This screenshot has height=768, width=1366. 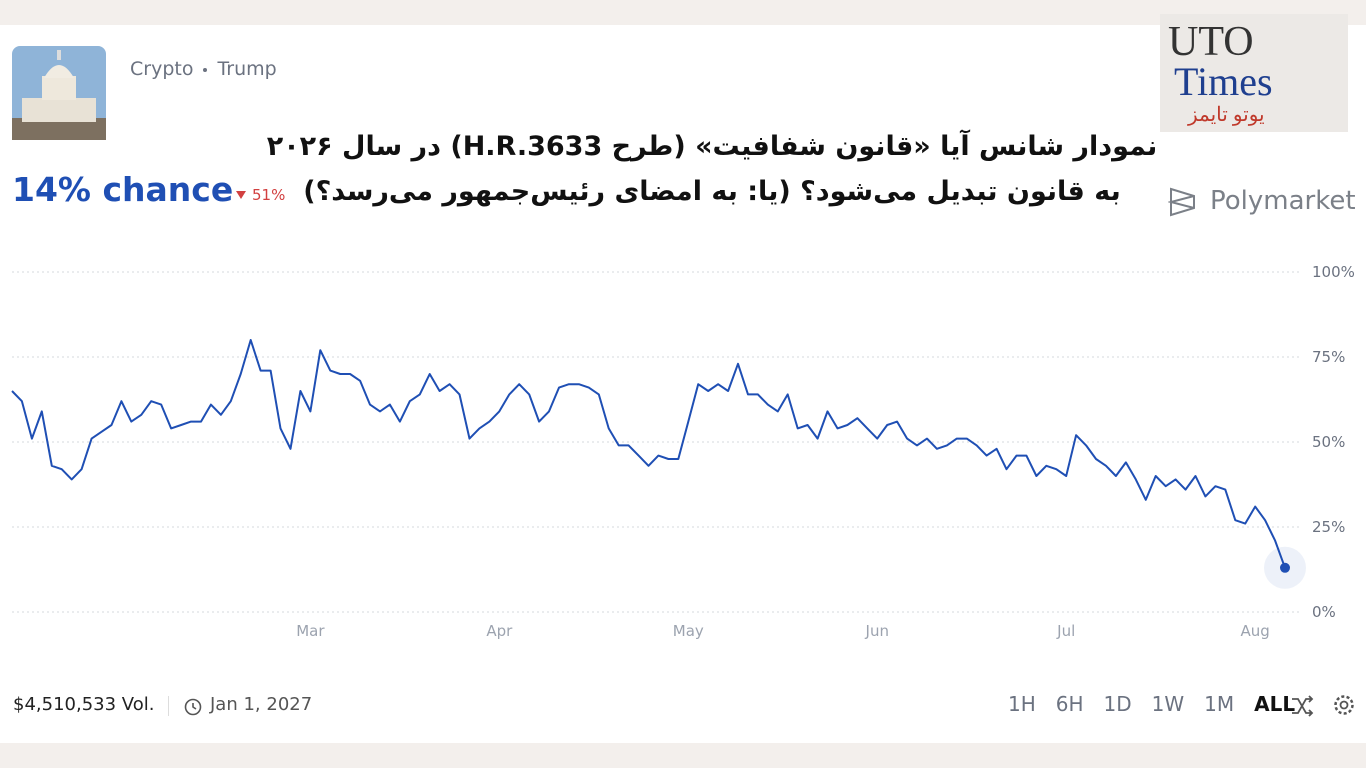 I want to click on range-button: 1W, so click(x=1168, y=704).